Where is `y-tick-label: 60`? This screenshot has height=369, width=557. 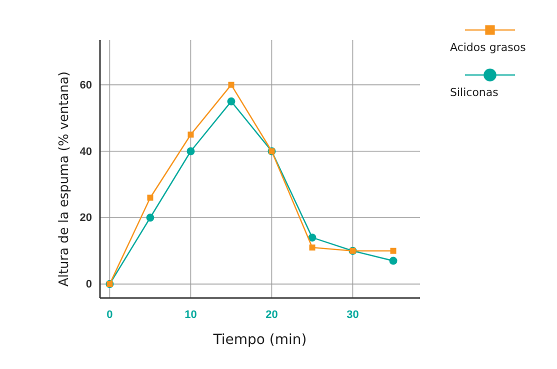 y-tick-label: 60 is located at coordinates (86, 85).